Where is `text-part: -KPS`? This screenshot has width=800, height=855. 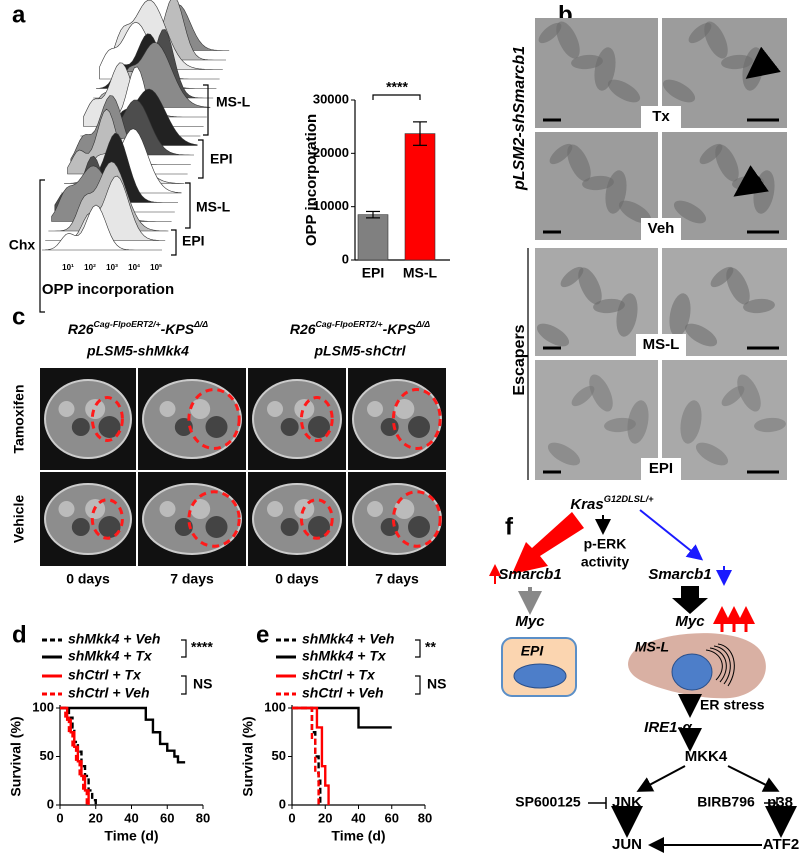
text-part: -KPS is located at coordinates (178, 329).